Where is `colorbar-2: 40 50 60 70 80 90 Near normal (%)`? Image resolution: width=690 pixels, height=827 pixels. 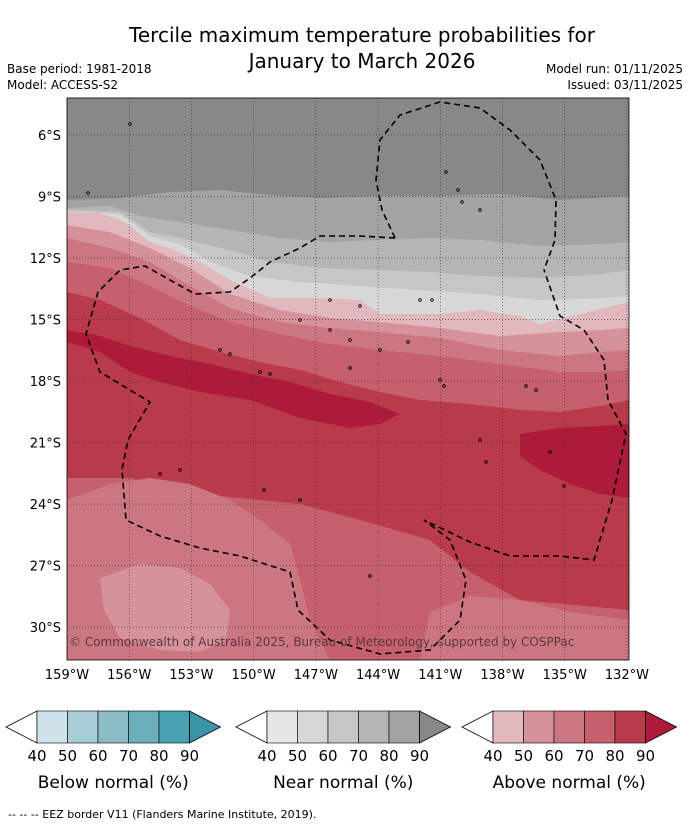 colorbar-2: 40 50 60 70 80 90 Near normal (%) is located at coordinates (343, 751).